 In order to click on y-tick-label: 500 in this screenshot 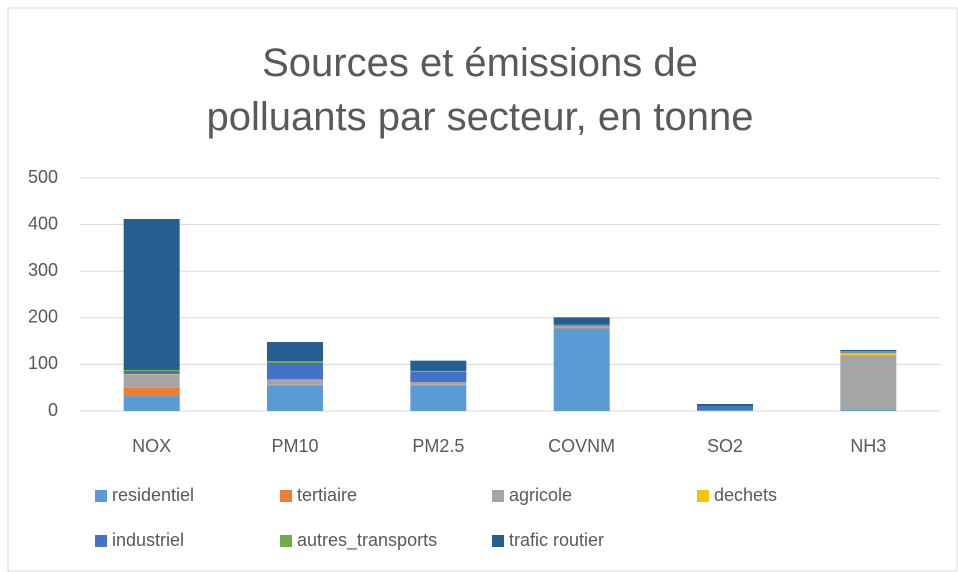, I will do `click(43, 177)`.